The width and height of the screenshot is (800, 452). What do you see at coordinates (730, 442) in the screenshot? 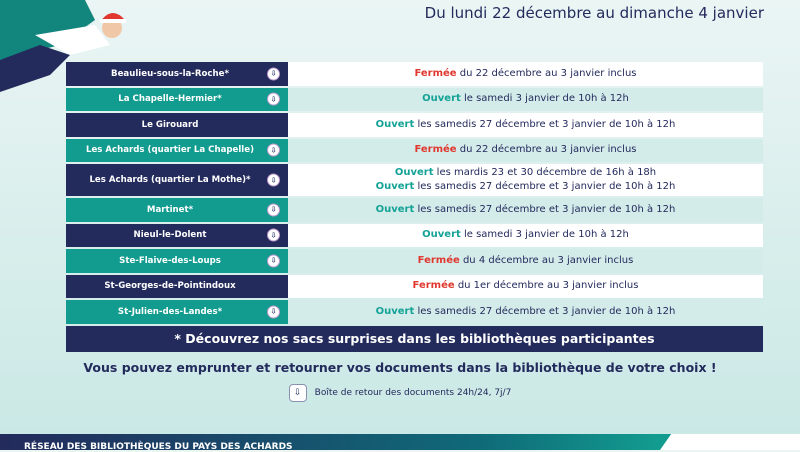
I see `logo` at bounding box center [730, 442].